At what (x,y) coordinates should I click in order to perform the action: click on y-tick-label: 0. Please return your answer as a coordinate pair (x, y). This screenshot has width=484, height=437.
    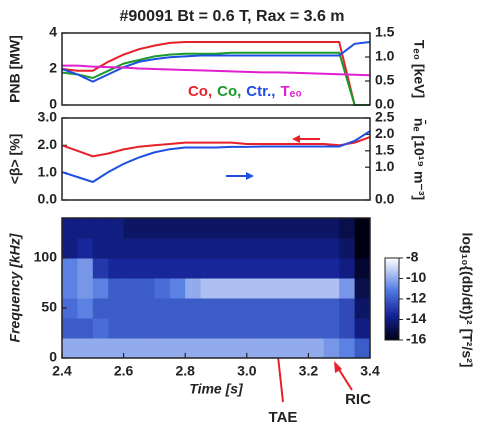
    Looking at the image, I should click on (53, 104).